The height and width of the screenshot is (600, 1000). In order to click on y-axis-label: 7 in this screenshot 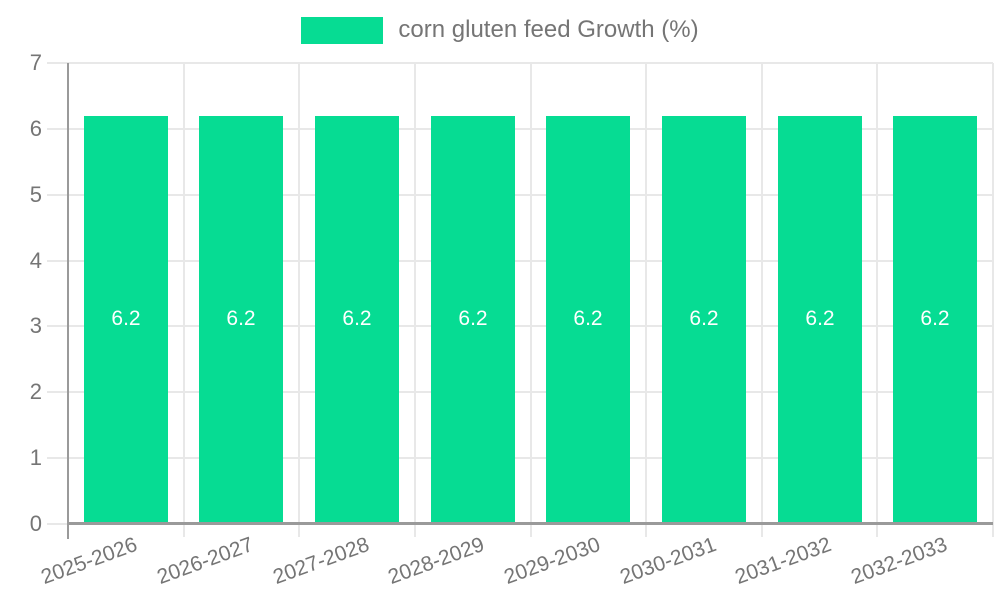, I will do `click(35, 62)`.